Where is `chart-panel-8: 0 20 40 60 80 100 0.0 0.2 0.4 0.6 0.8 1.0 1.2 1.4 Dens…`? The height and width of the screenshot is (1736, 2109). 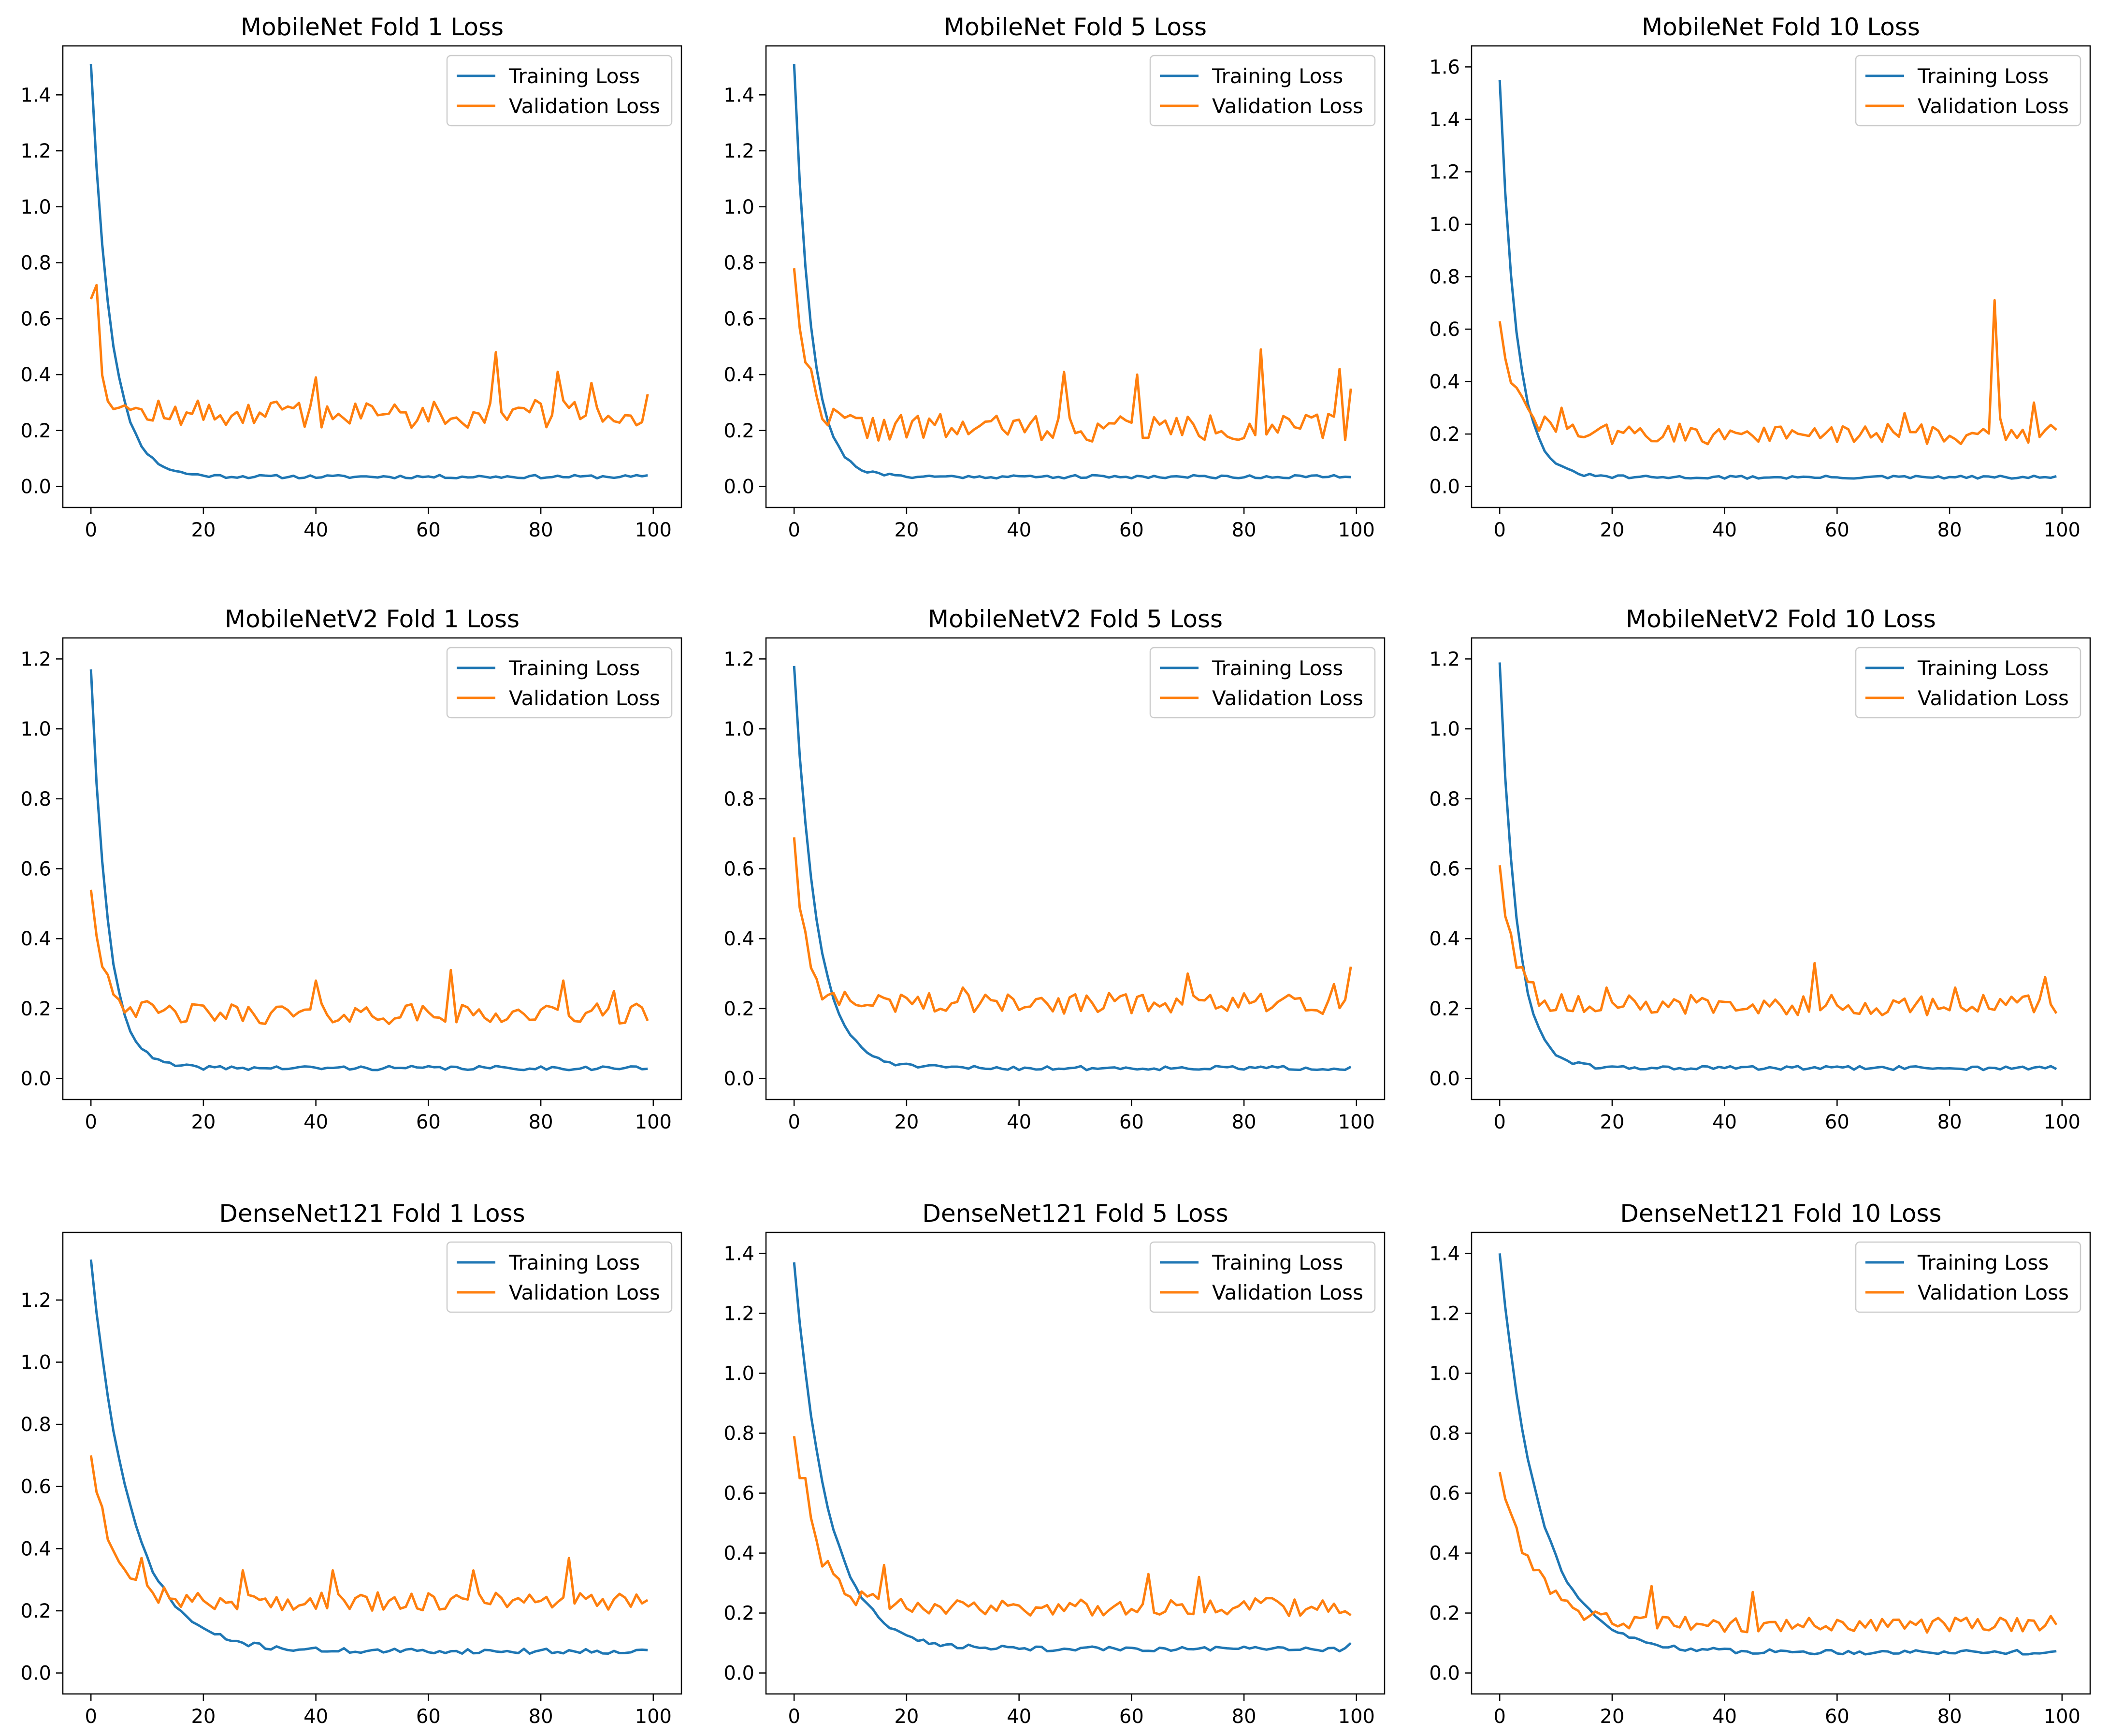 chart-panel-8: 0 20 40 60 80 100 0.0 0.2 0.4 0.6 0.8 1.0 1.2 1.4 Dens… is located at coordinates (1054, 1464).